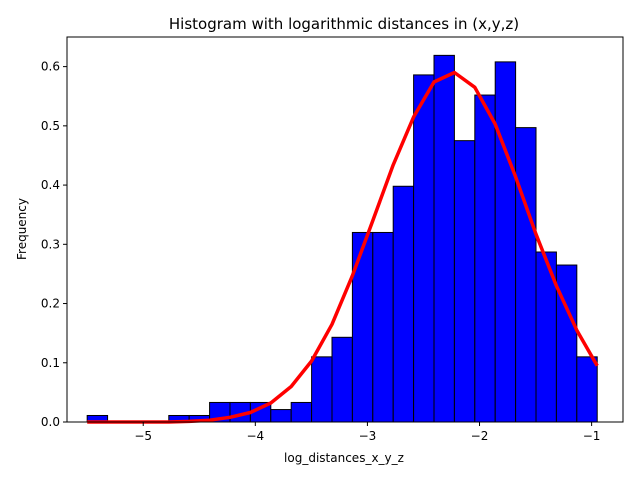  I want to click on x-tick-label: −4, so click(255, 436).